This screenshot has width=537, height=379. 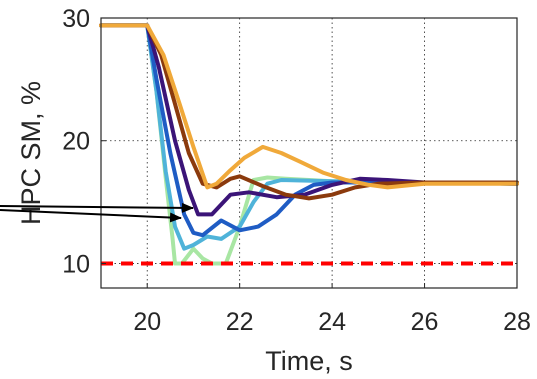 I want to click on x-tick-label-1: 22, so click(x=240, y=322).